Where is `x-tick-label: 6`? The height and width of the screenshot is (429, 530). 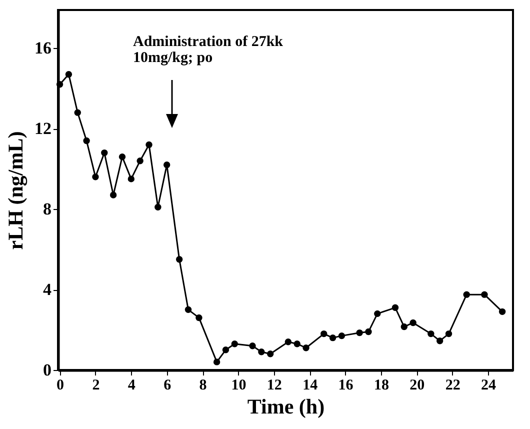 x-tick-label: 6 is located at coordinates (168, 386).